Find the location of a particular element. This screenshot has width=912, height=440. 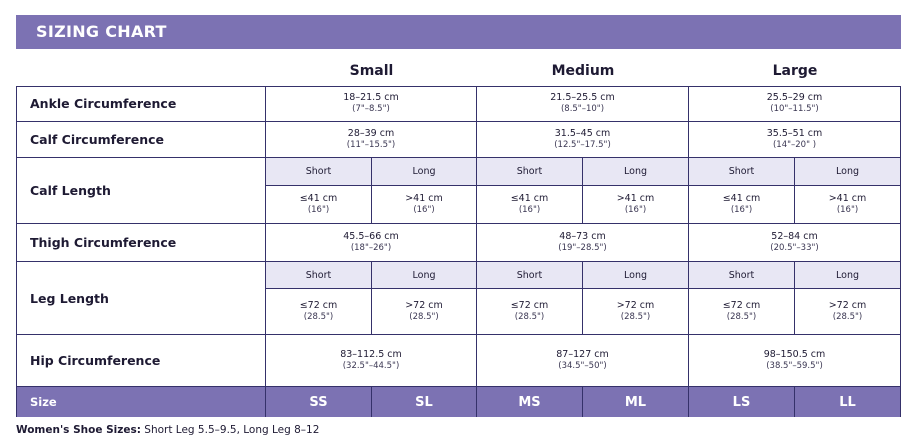

shoe-sizes-text: Short Leg 5.5–9.5, Long Leg 8–12 is located at coordinates (230, 430).